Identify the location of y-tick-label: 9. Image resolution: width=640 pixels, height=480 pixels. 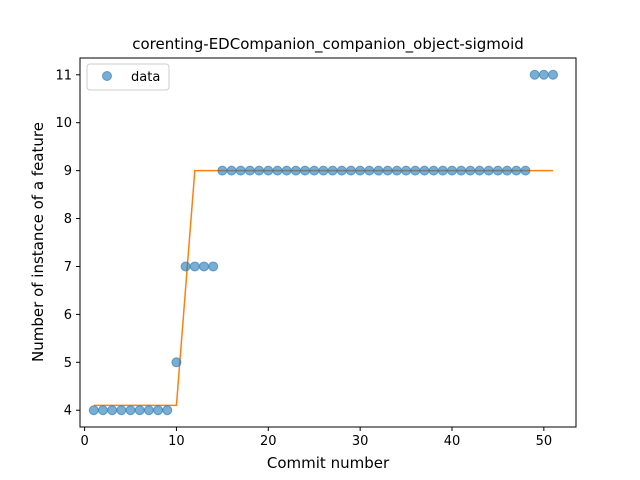
(68, 171).